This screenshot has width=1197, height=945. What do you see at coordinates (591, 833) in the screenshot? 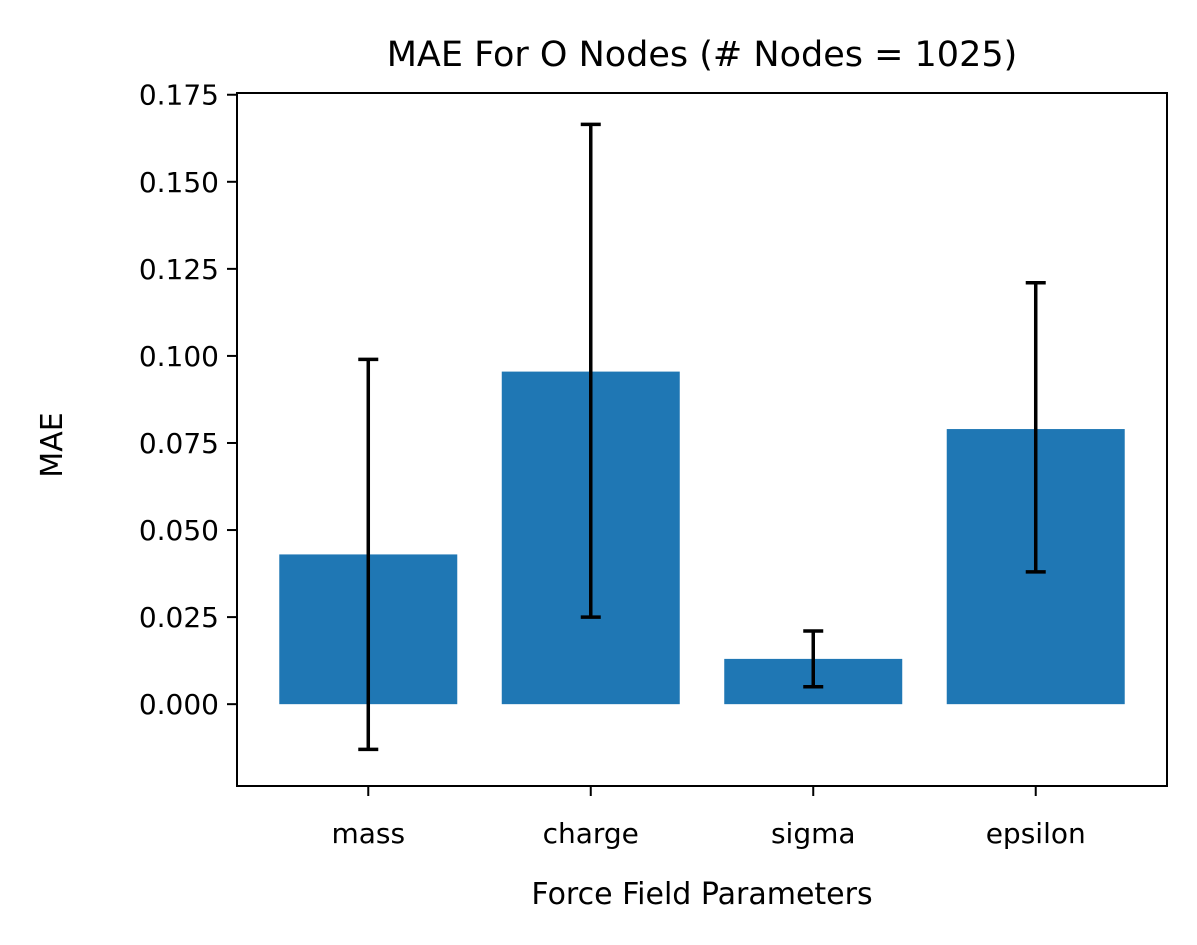
I see `x-tick-label-charge: charge` at bounding box center [591, 833].